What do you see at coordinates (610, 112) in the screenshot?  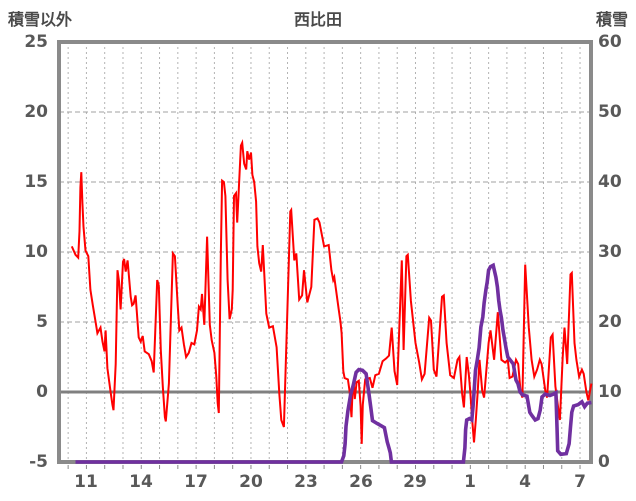 I see `right-tick-label: 50` at bounding box center [610, 112].